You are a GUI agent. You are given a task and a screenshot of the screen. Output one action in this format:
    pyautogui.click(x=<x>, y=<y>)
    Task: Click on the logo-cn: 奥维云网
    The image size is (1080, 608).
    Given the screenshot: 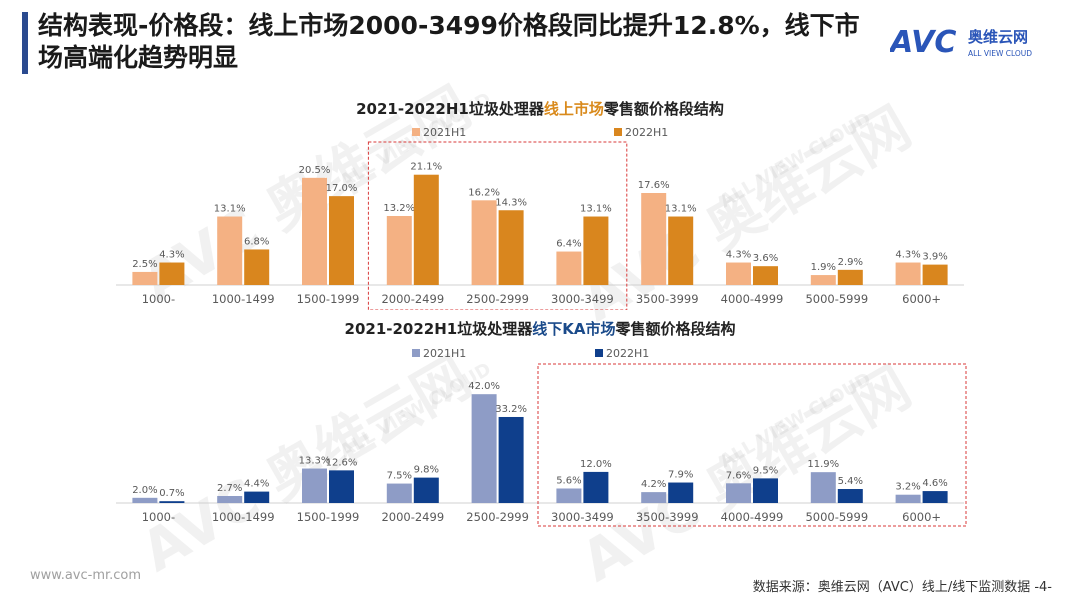 What is the action you would take?
    pyautogui.click(x=998, y=37)
    